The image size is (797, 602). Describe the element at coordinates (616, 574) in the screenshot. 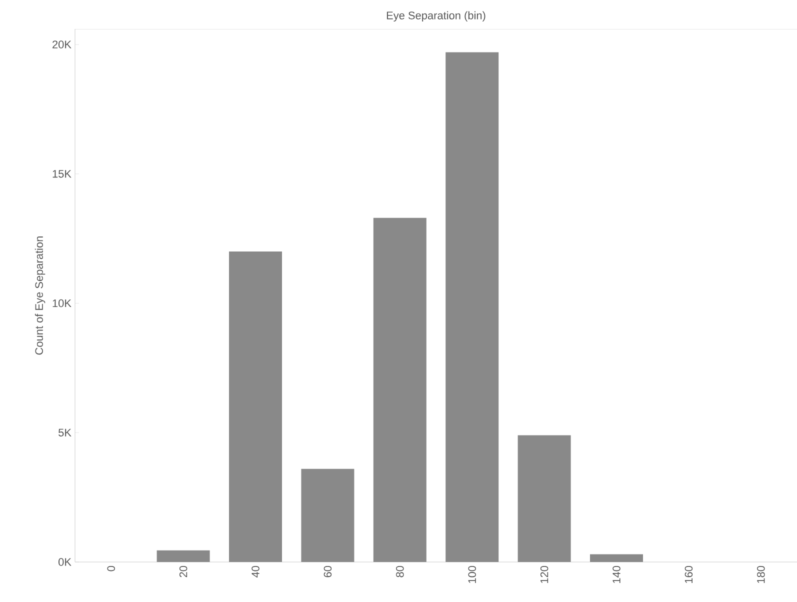

I see `x-tick-label: 140` at that location.